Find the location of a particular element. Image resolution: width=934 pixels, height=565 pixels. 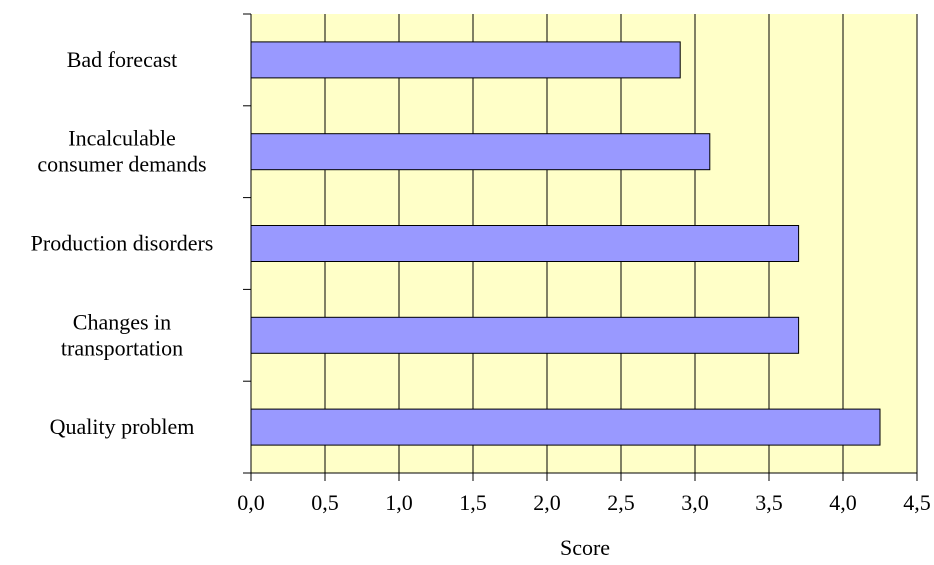

category-label: Bad forecast is located at coordinates (122, 59).